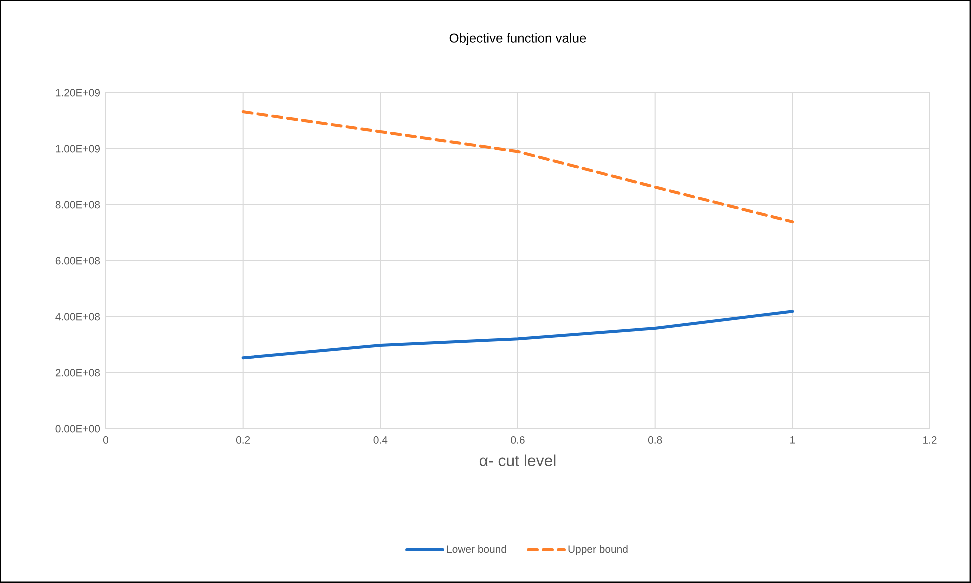 The image size is (971, 583). What do you see at coordinates (793, 440) in the screenshot?
I see `x-tick-label: 1` at bounding box center [793, 440].